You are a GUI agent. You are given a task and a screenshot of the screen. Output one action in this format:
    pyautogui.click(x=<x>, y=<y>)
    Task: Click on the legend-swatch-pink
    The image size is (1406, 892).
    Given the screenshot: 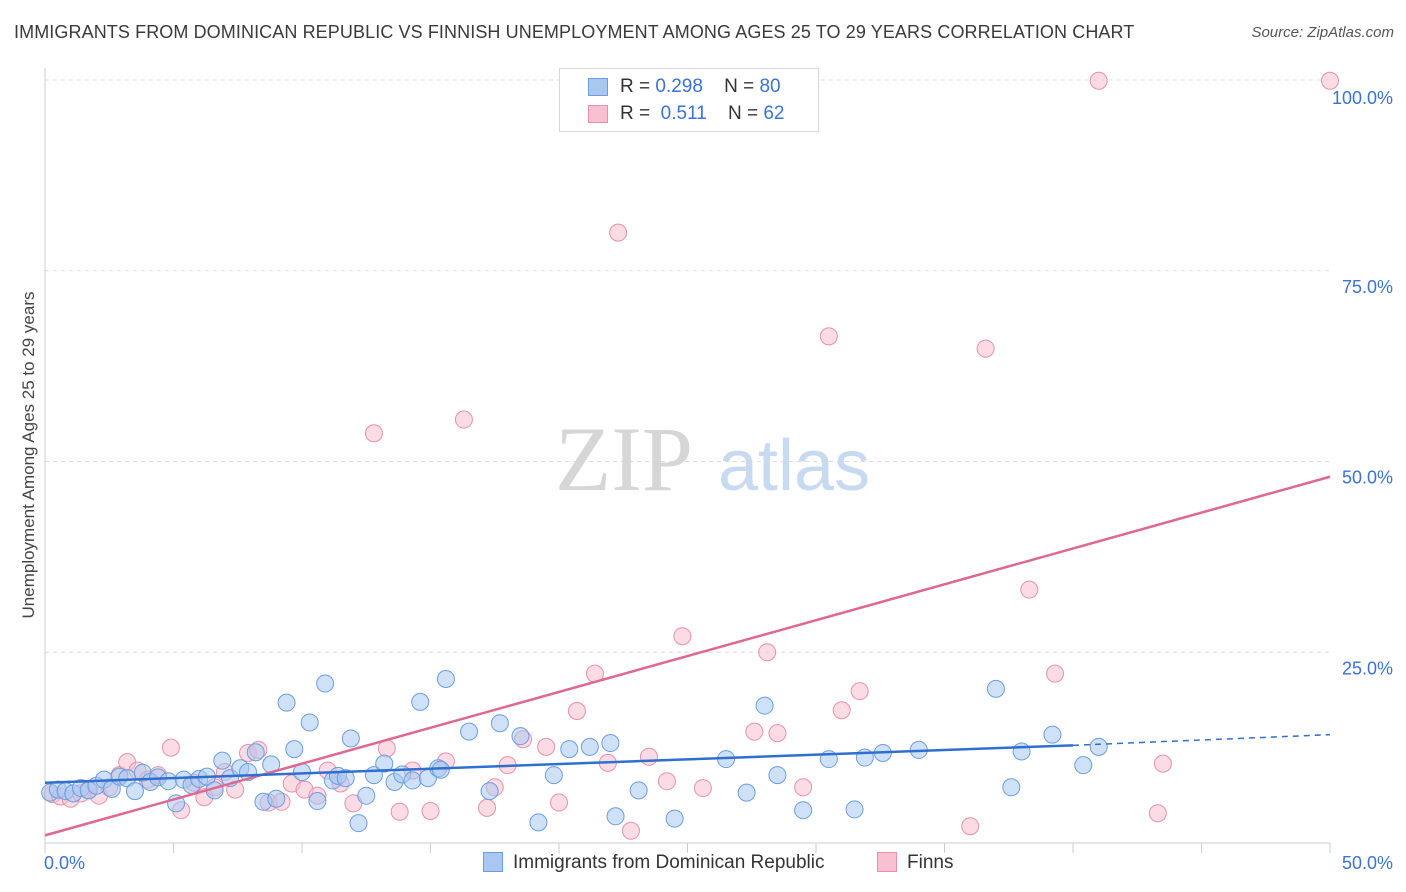 What is the action you would take?
    pyautogui.click(x=598, y=114)
    